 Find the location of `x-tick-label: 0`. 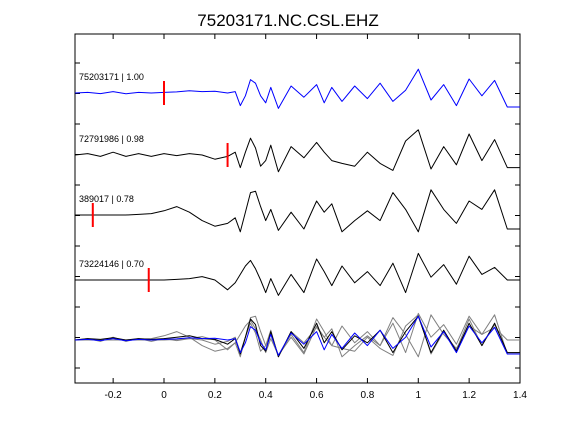

x-tick-label: 0 is located at coordinates (164, 395).